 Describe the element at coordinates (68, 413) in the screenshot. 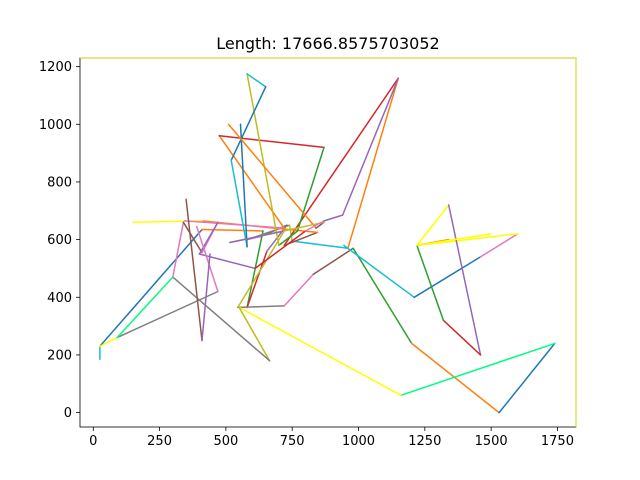

I see `y-tick-label: 0` at that location.